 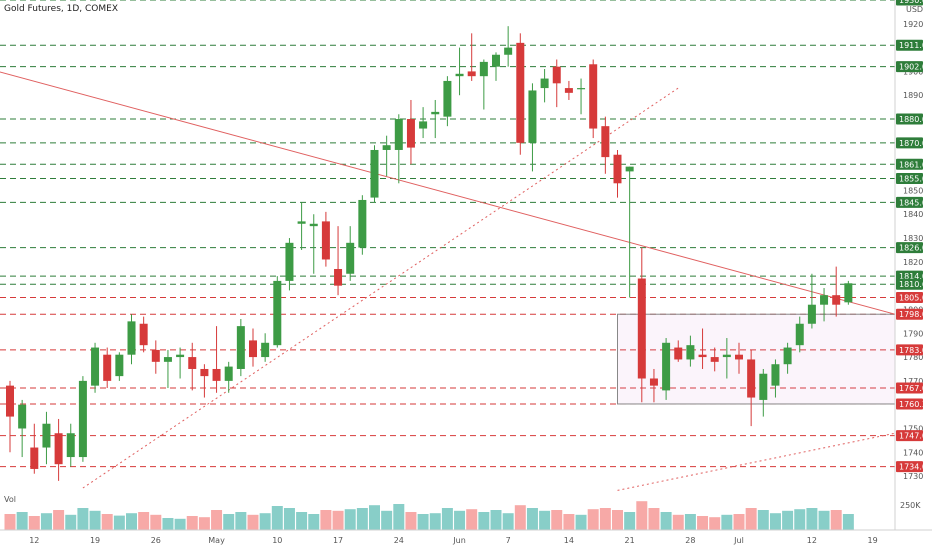 What do you see at coordinates (913, 357) in the screenshot?
I see `price-tick-label: 1780` at bounding box center [913, 357].